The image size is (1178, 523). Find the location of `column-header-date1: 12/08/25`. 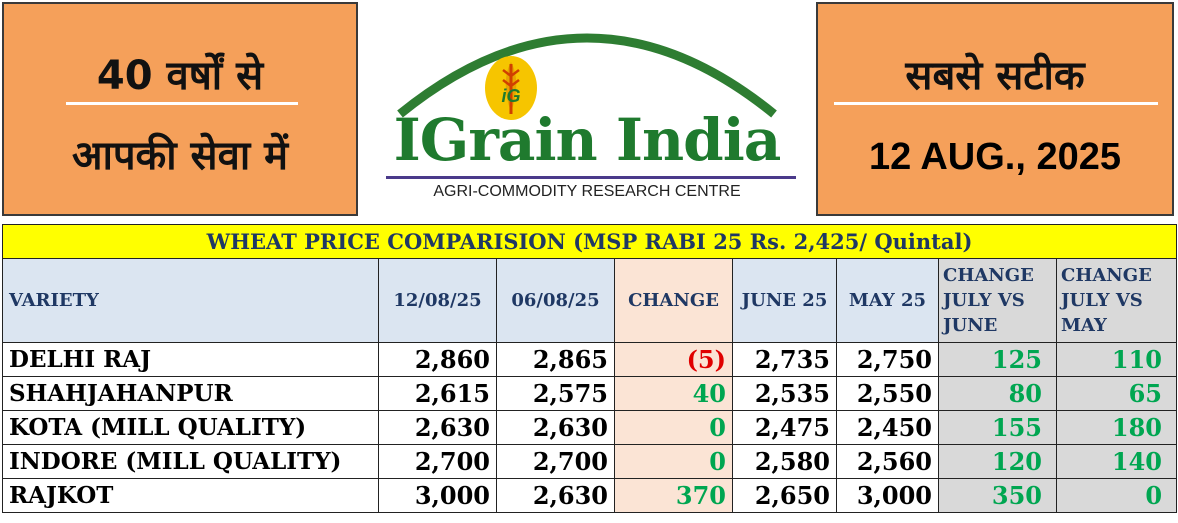

column-header-date1: 12/08/25 is located at coordinates (437, 300).